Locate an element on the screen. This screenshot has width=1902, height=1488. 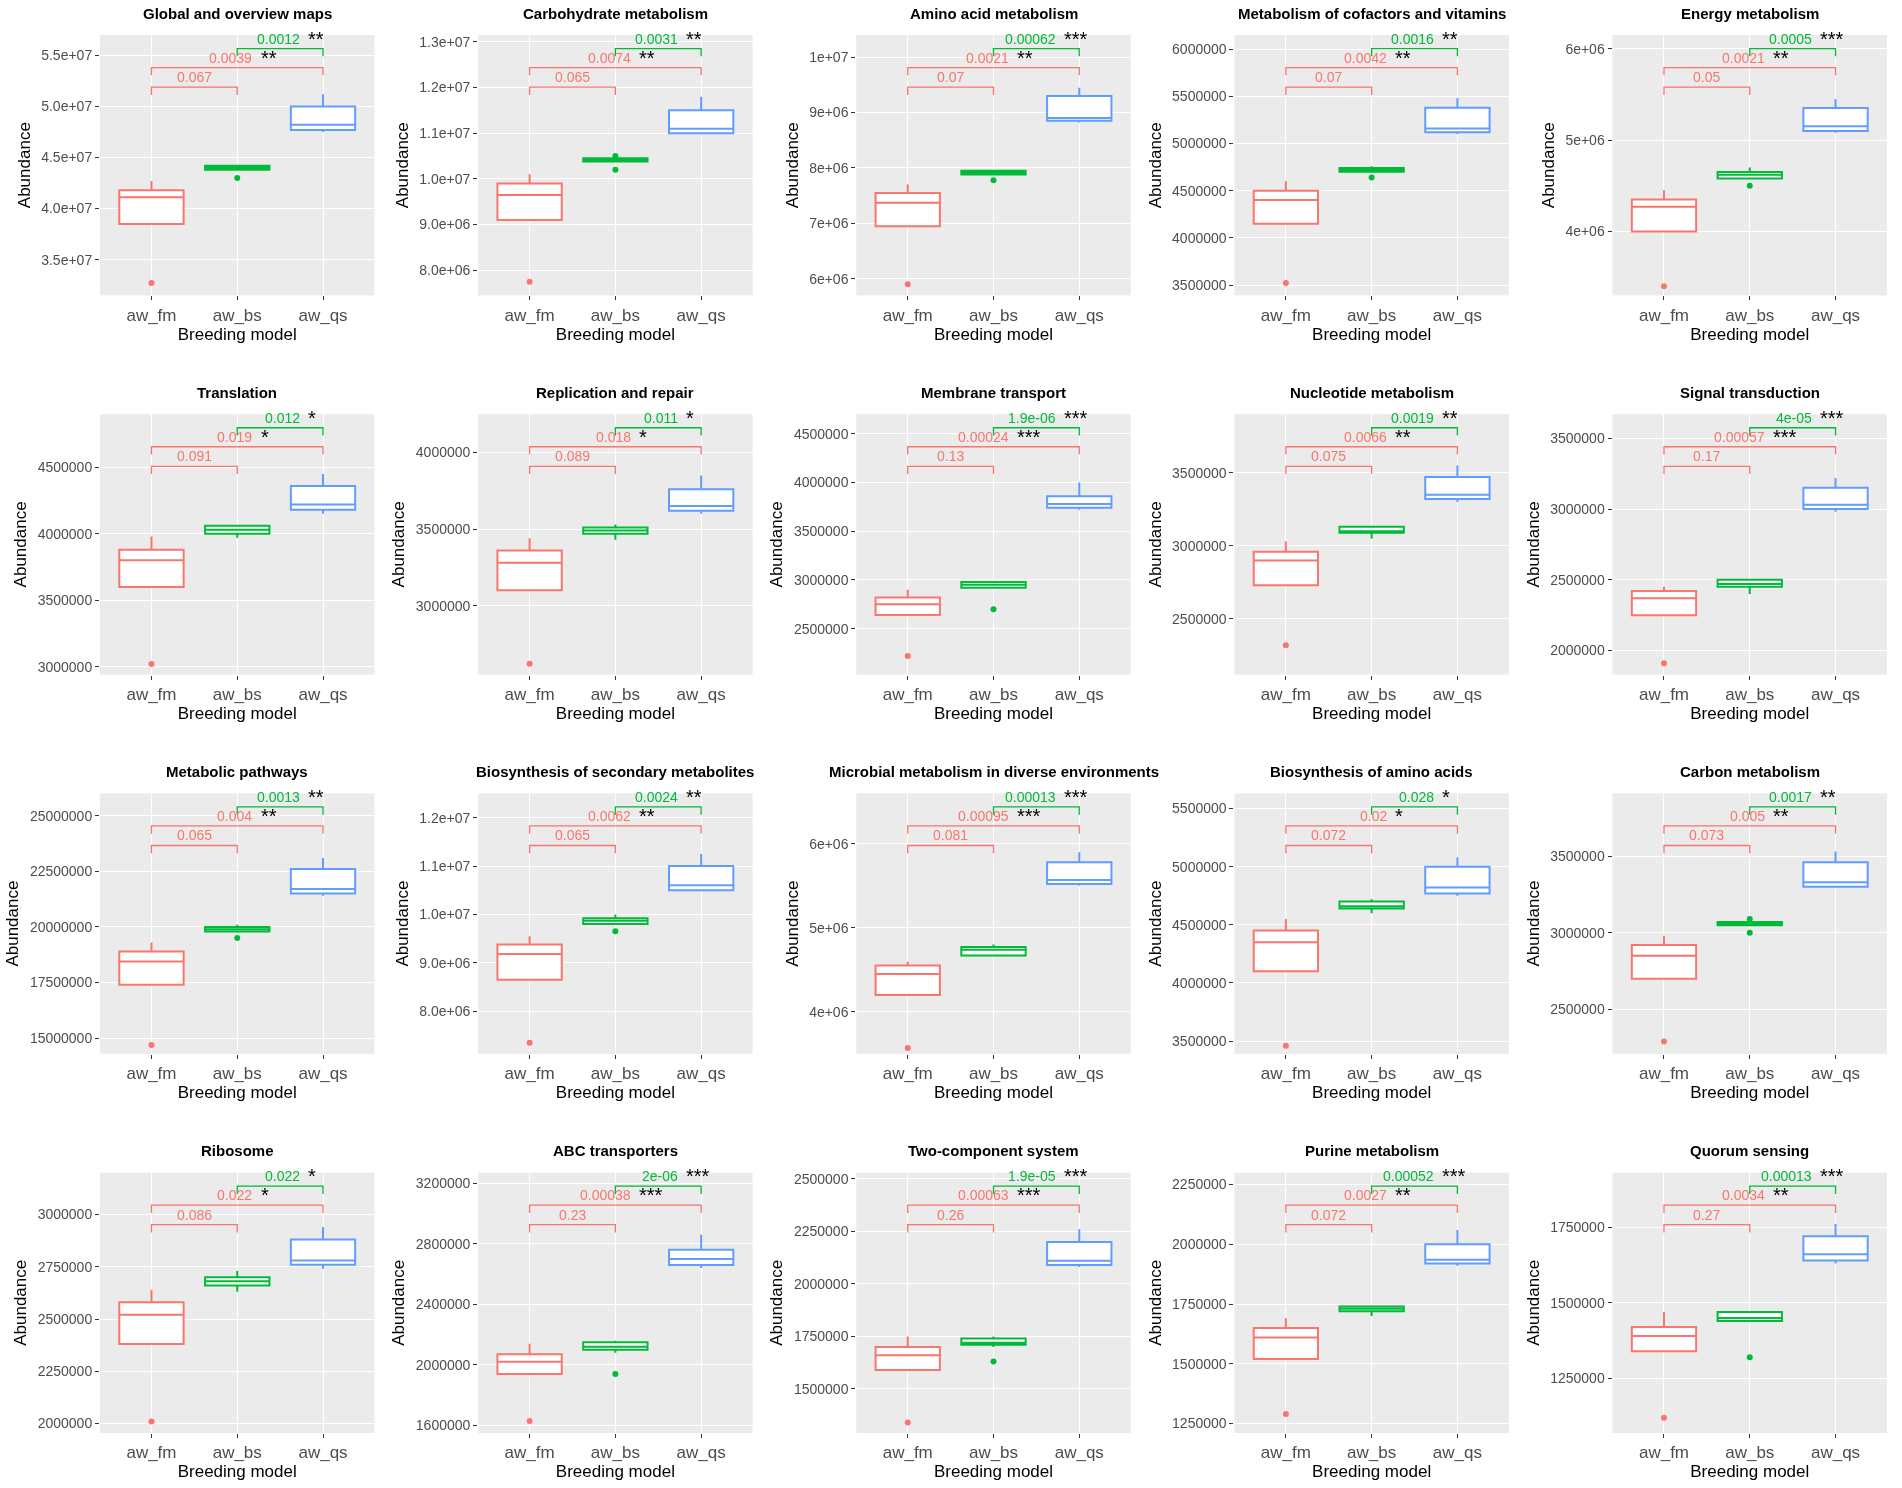
y-tick-label: 9e+06 is located at coordinates (829, 112).